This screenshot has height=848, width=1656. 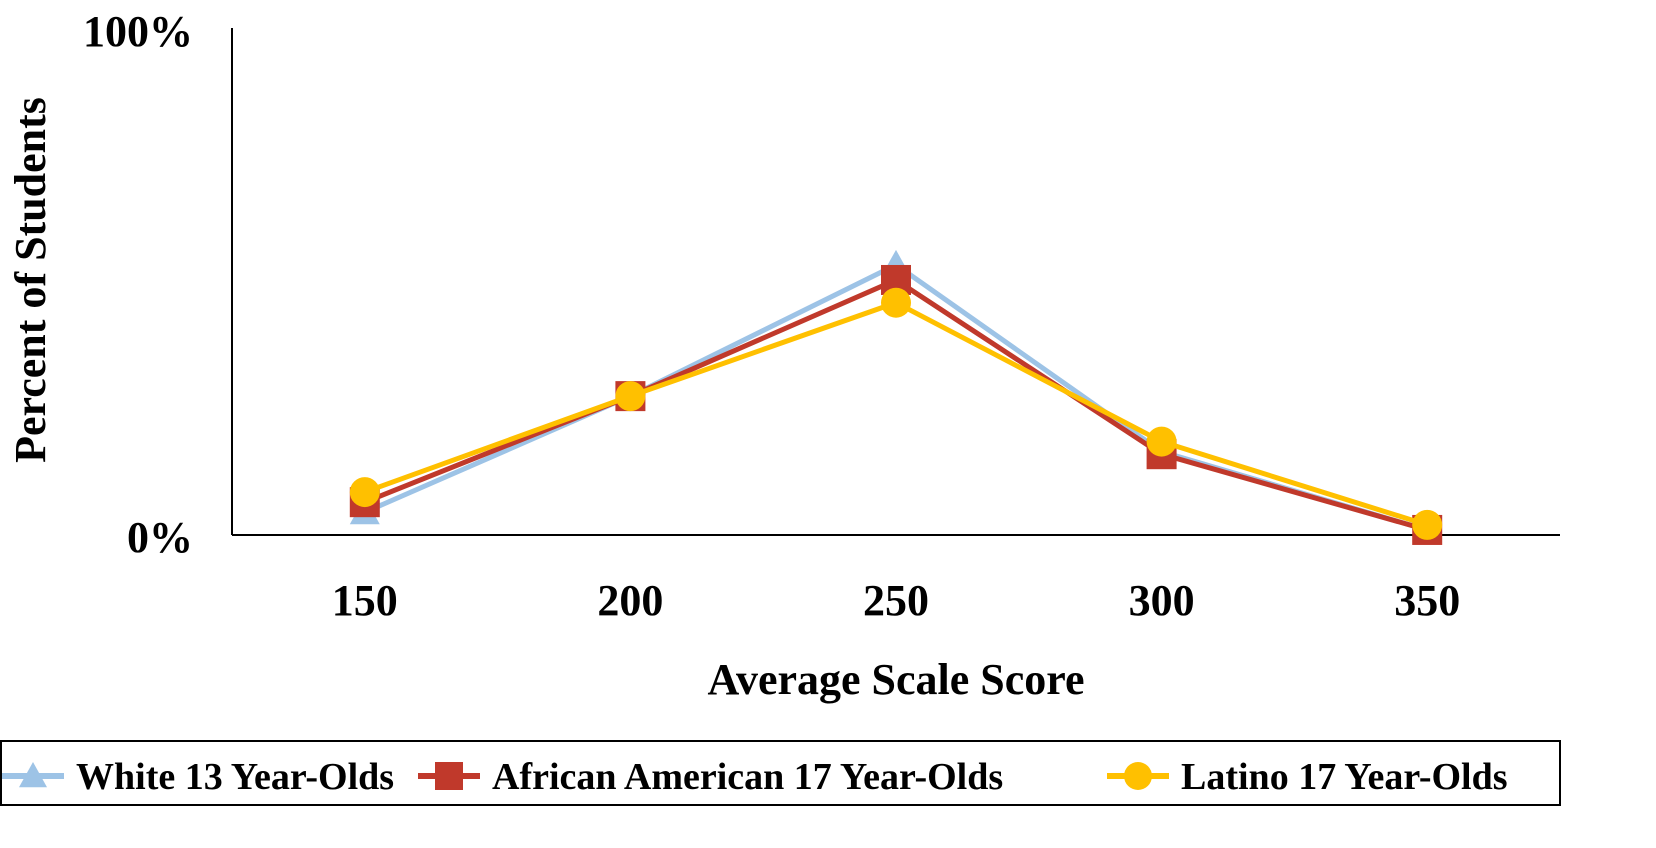 I want to click on legend-label: White 13 Year-Olds, so click(x=235, y=777).